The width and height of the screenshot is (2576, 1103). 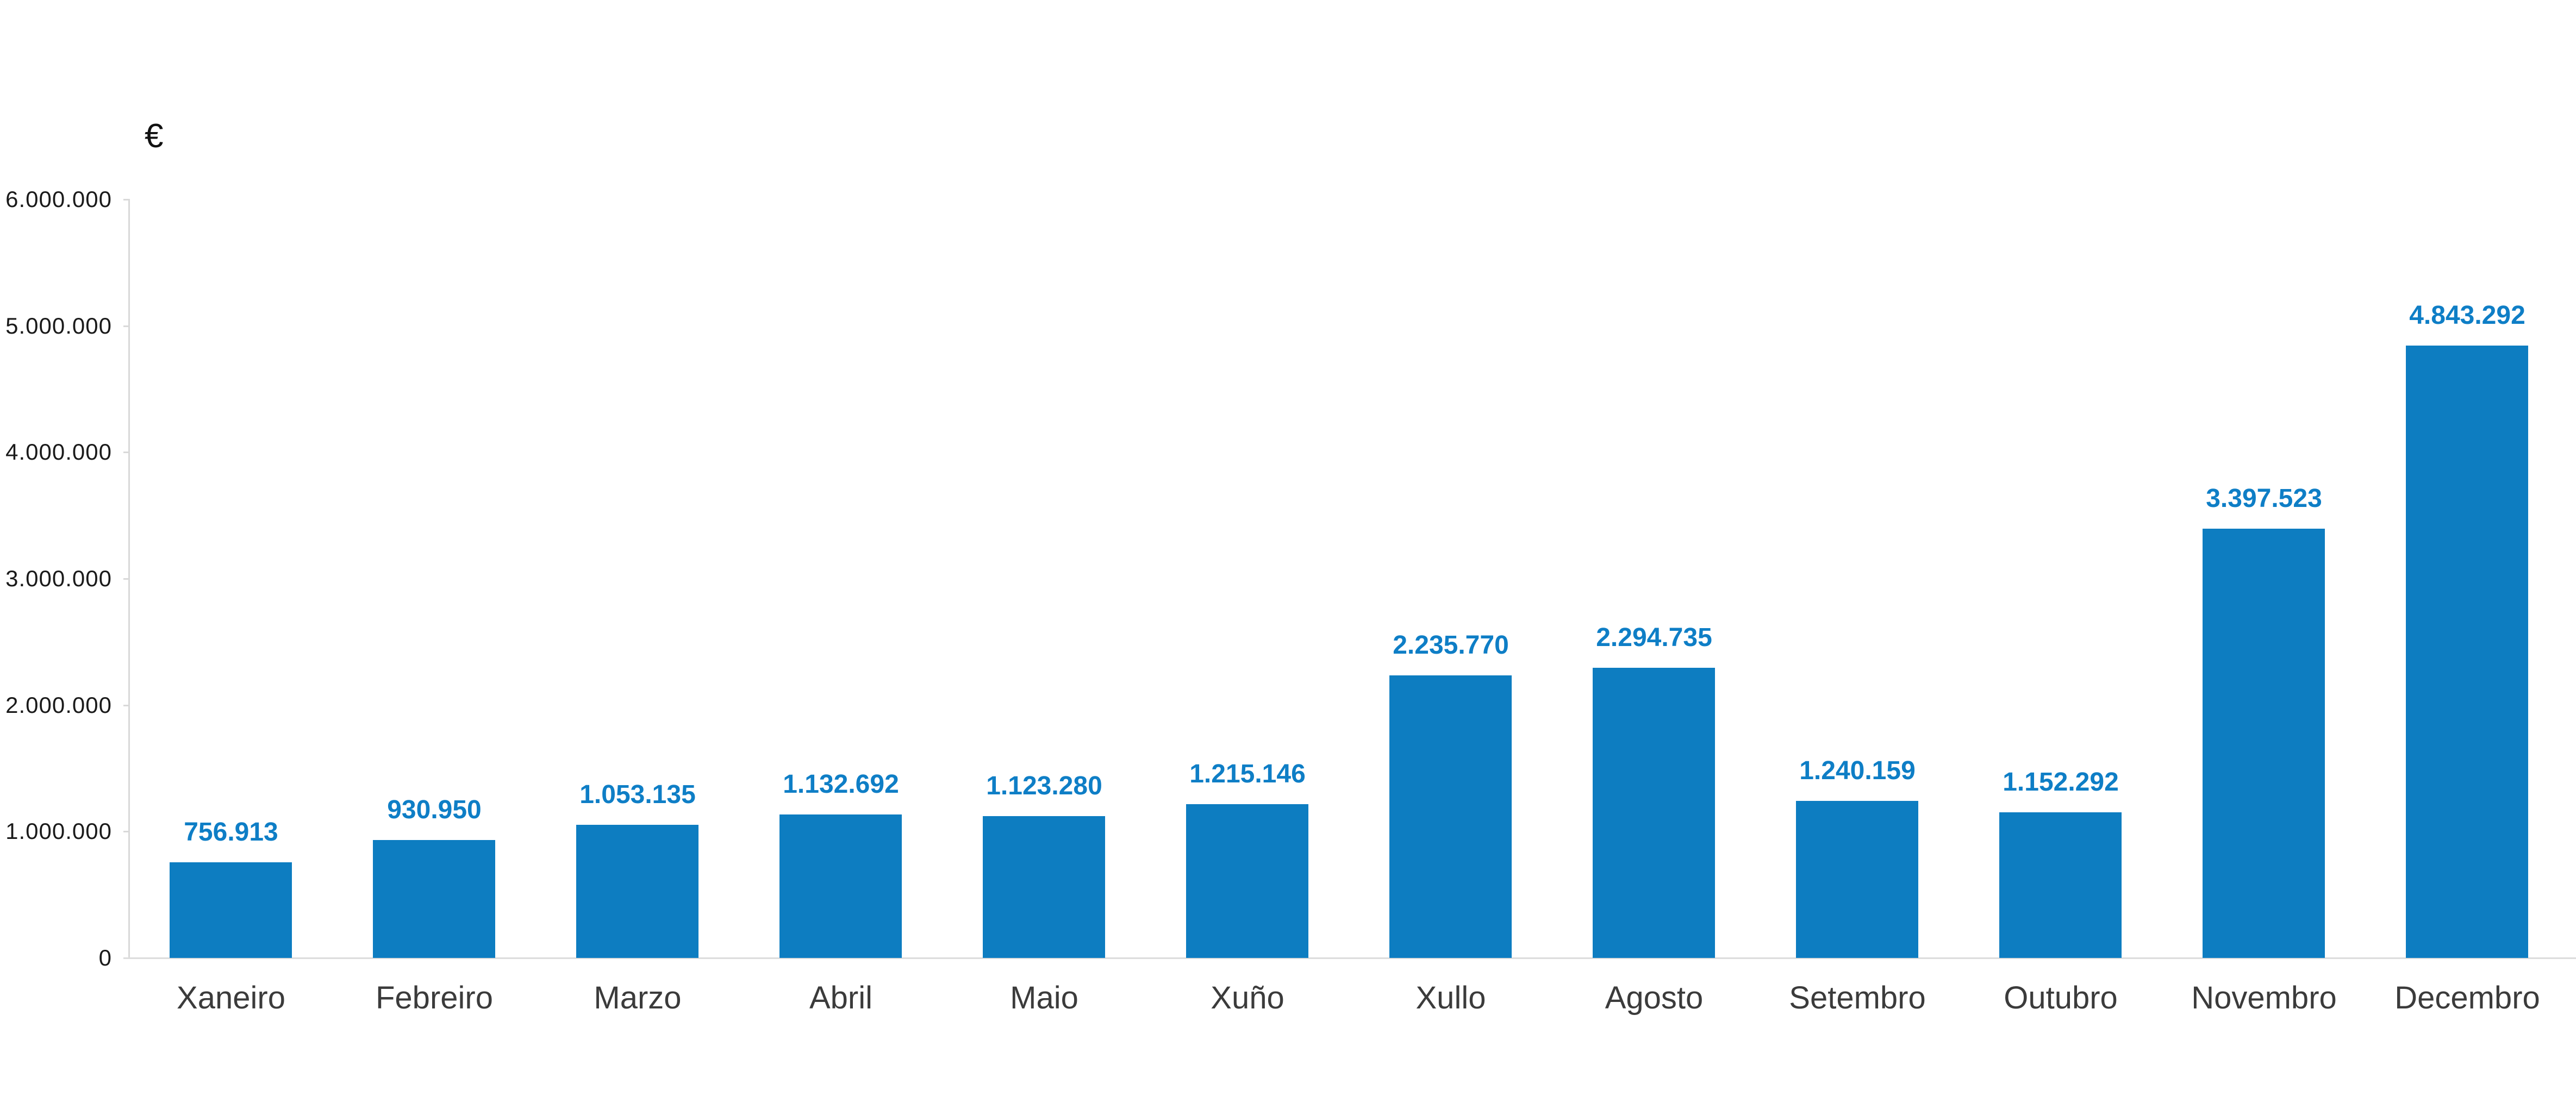 I want to click on bar-slot: 1.215.146, so click(x=1247, y=578).